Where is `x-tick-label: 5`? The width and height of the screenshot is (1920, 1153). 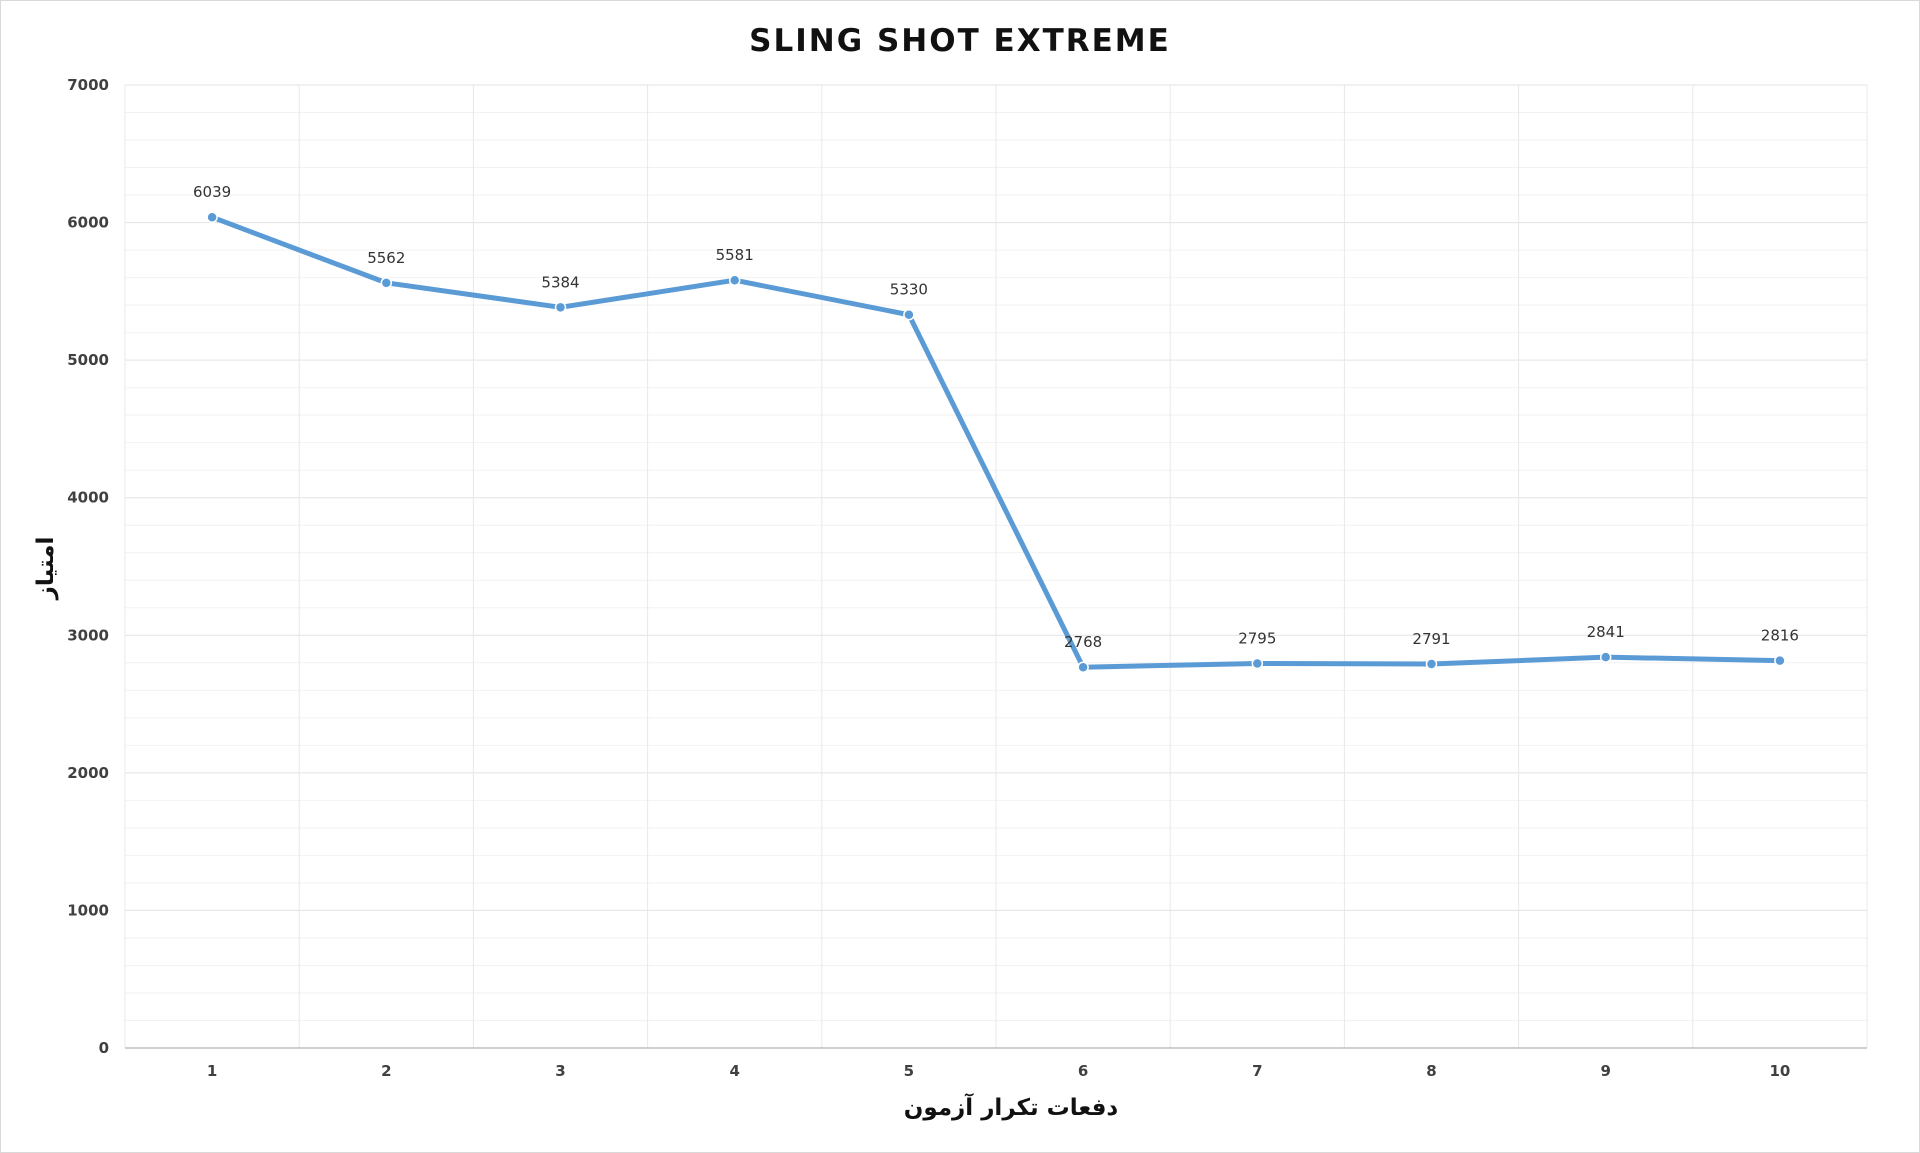 x-tick-label: 5 is located at coordinates (909, 1071).